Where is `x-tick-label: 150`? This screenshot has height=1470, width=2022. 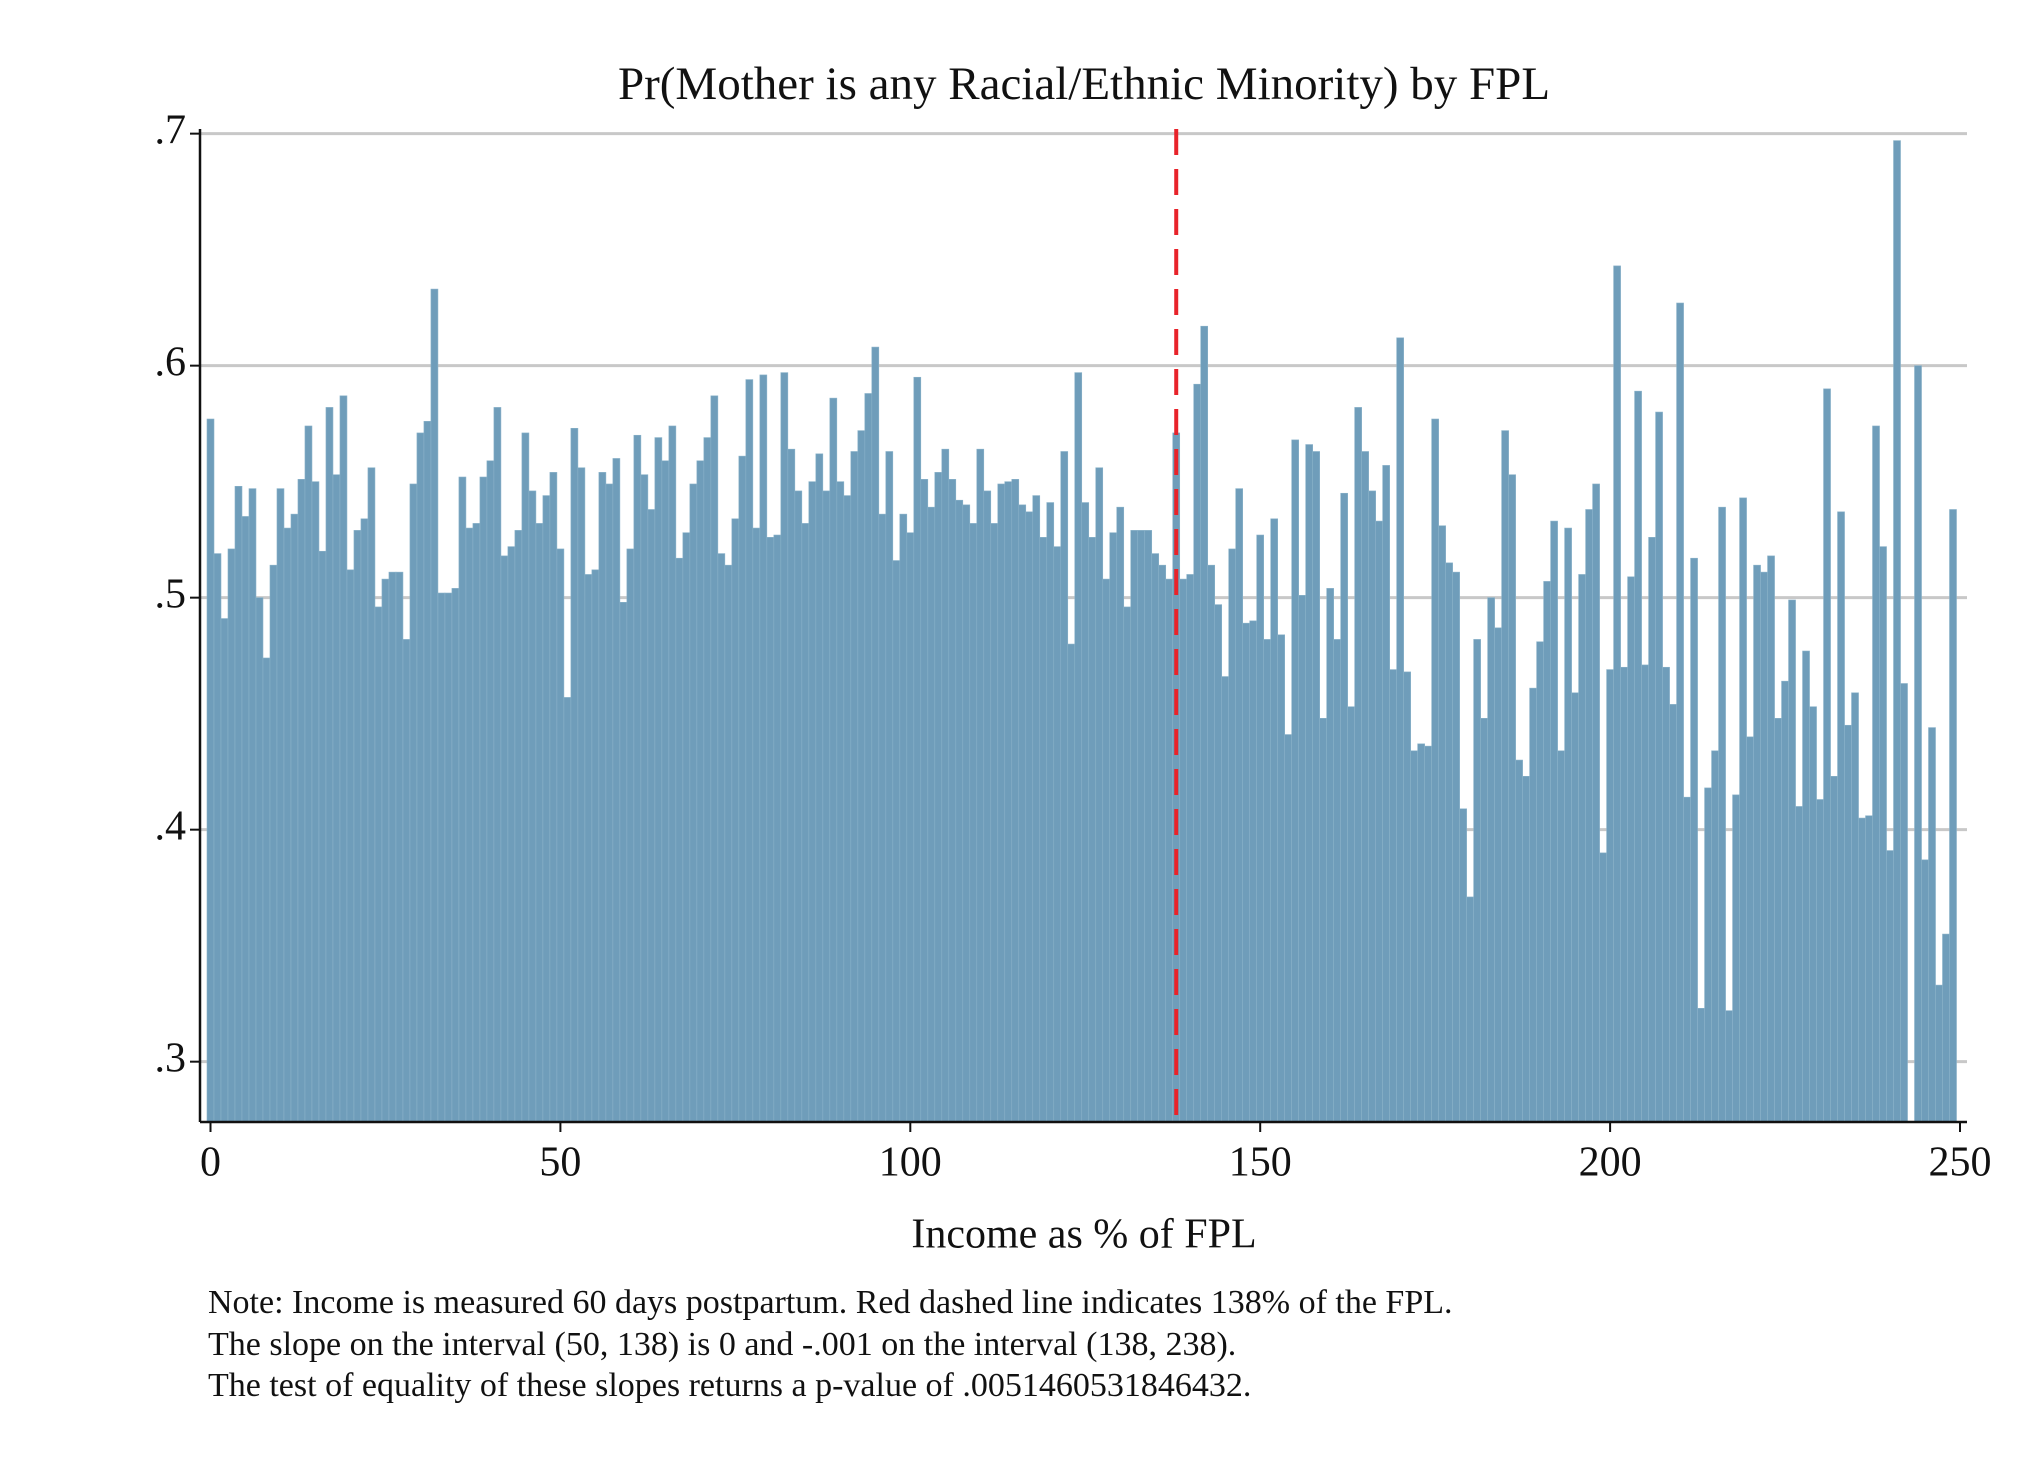 x-tick-label: 150 is located at coordinates (1260, 1163).